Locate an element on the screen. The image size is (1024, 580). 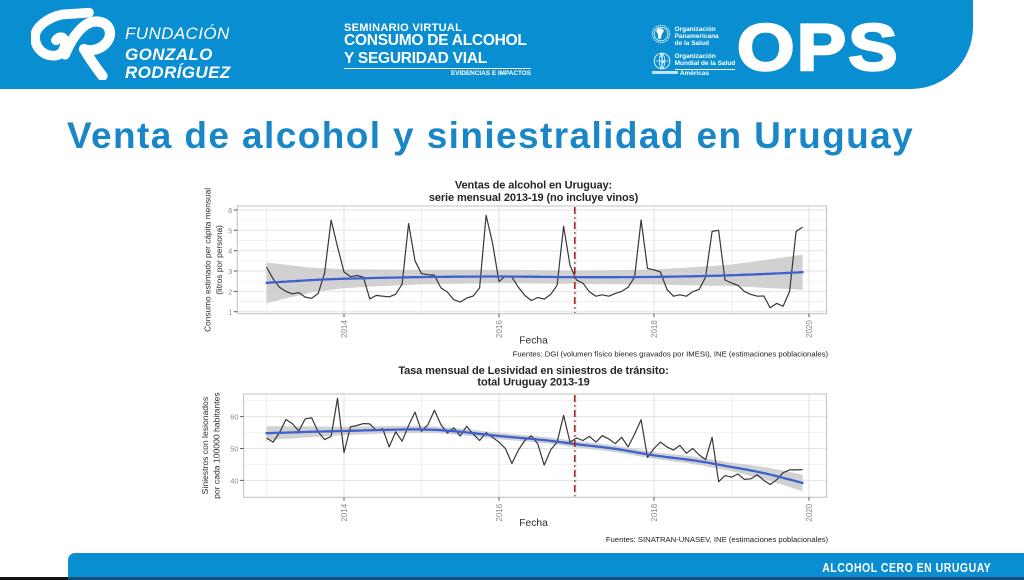
svg-text: total Uruguay 2013-19 is located at coordinates (533, 383).